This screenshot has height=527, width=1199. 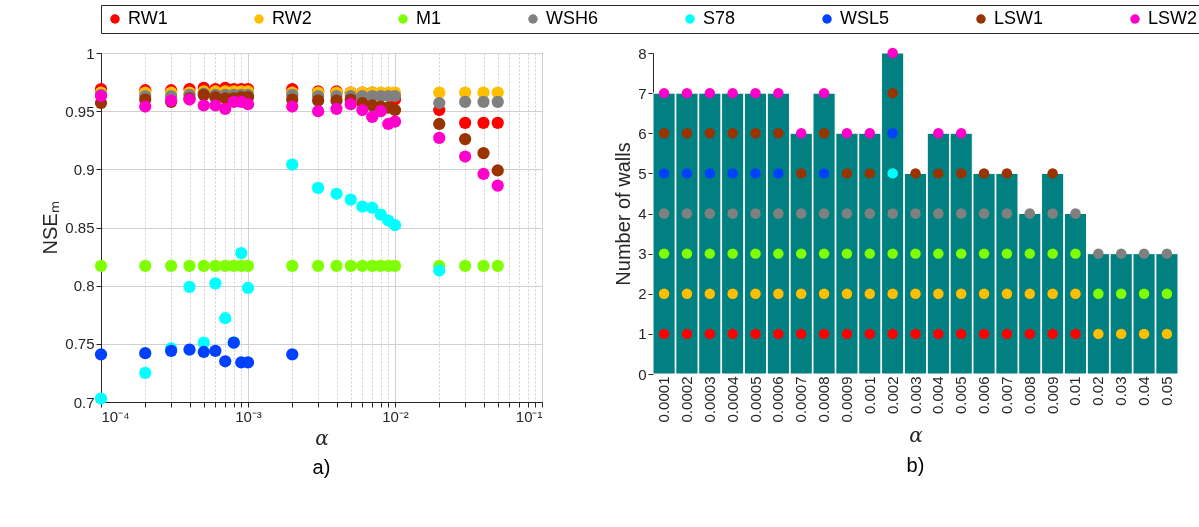 What do you see at coordinates (529, 416) in the screenshot?
I see `x-tick-label: 10⁻¹` at bounding box center [529, 416].